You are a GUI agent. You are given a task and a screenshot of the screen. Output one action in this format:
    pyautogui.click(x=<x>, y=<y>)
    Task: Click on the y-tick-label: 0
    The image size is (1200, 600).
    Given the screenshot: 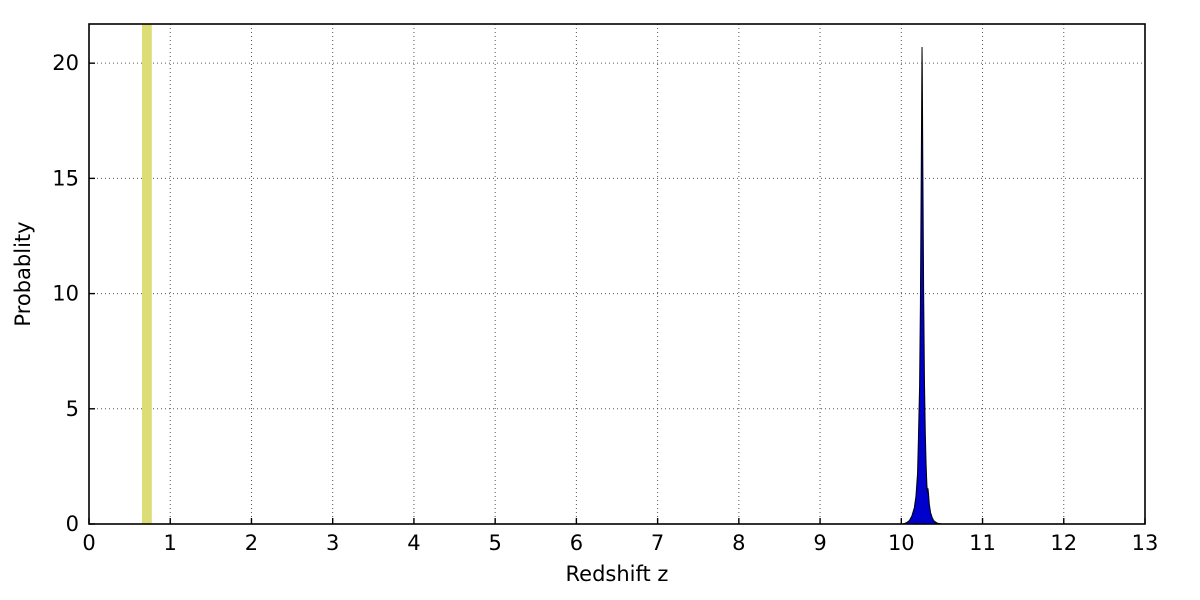 What is the action you would take?
    pyautogui.click(x=72, y=524)
    